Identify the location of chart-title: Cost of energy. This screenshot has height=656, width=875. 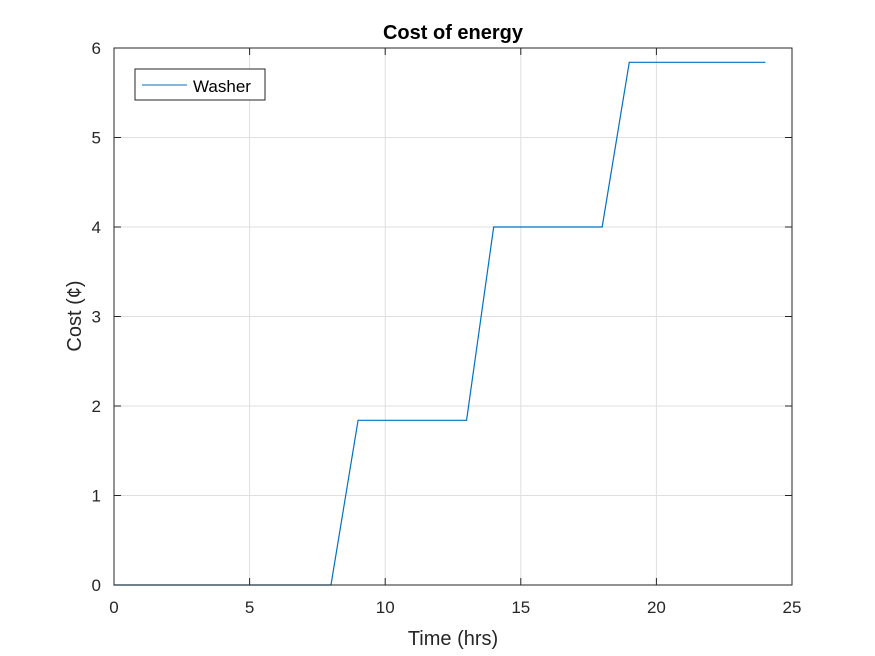
(453, 33).